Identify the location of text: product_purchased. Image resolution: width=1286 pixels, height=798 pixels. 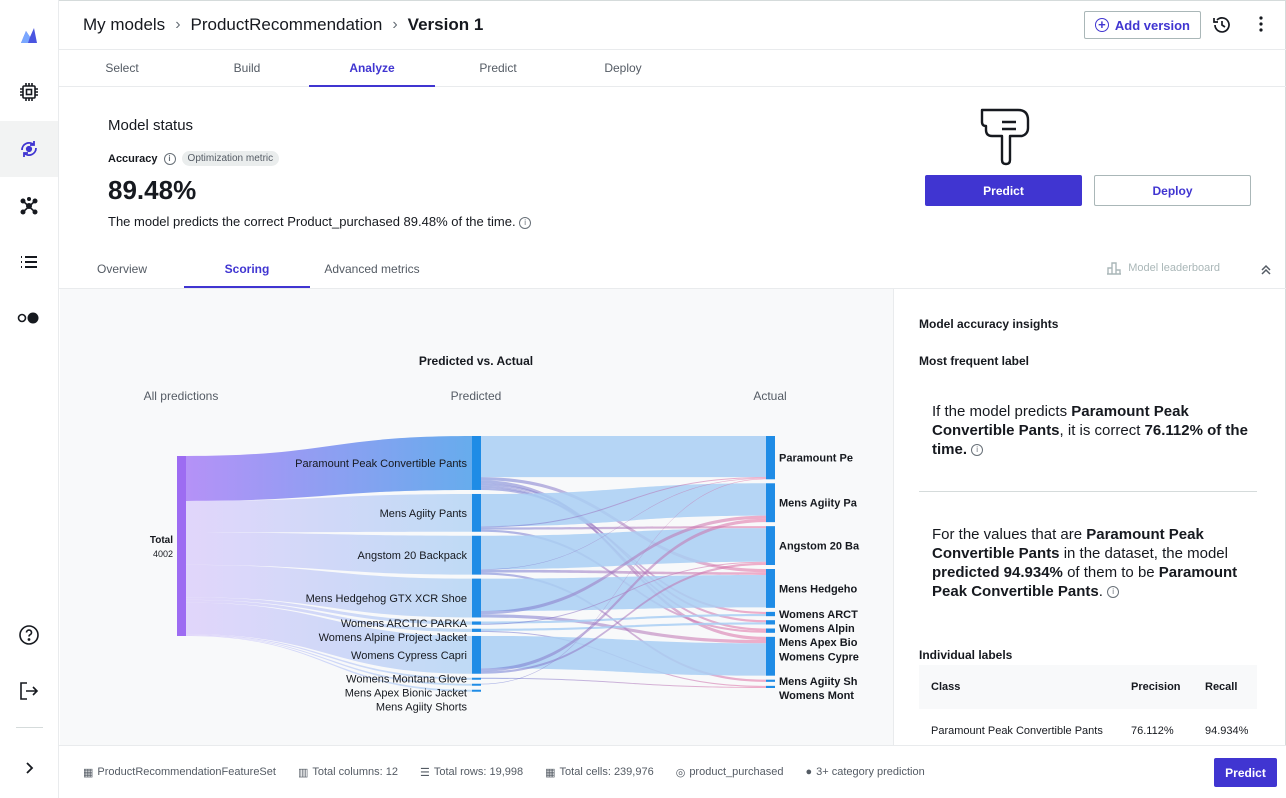
(736, 772).